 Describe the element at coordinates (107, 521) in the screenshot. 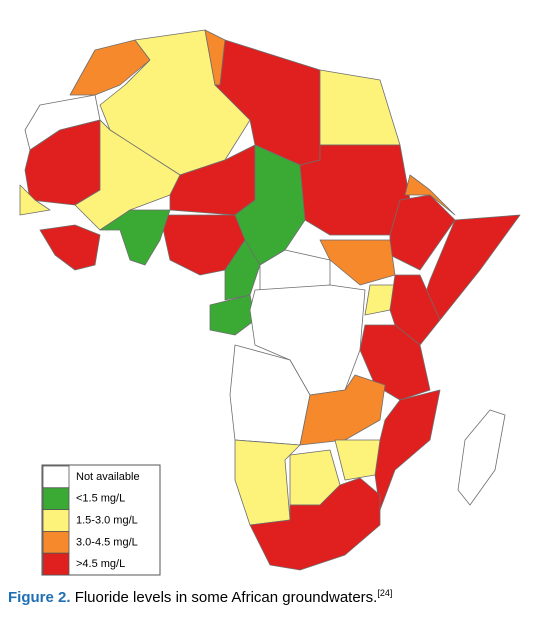

I see `legend-label: 1.5-3.0 mg/L` at that location.